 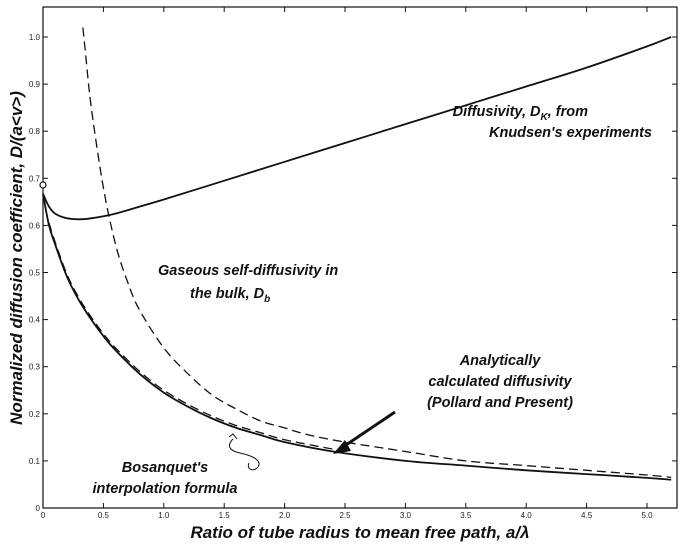 I want to click on x-tick-label-10: 5.0, so click(x=647, y=515).